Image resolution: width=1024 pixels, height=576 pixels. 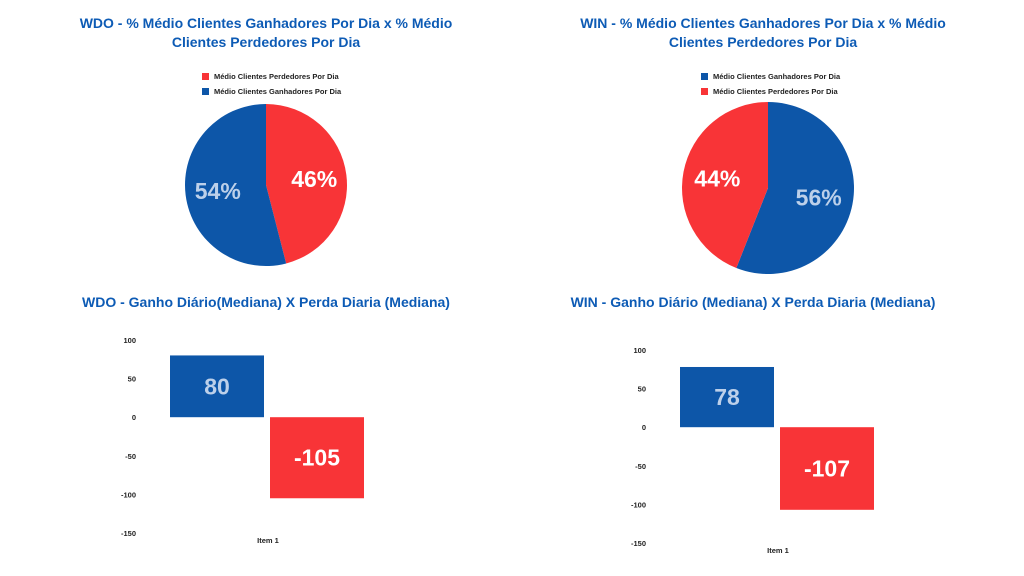 What do you see at coordinates (717, 178) in the screenshot?
I see `pie-slice-label: 44%` at bounding box center [717, 178].